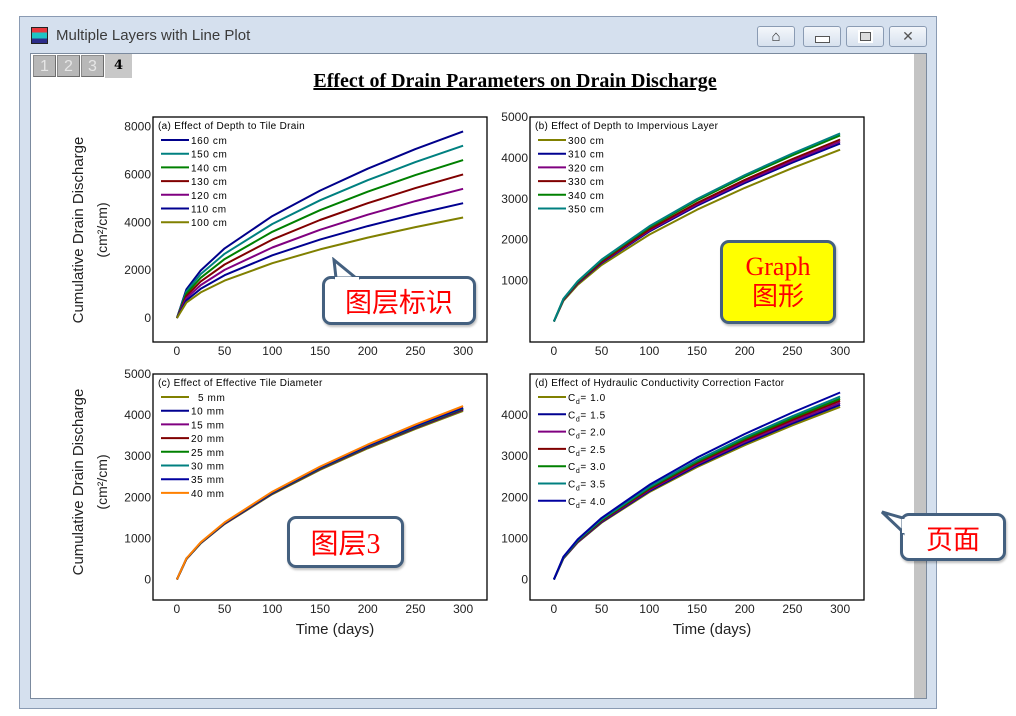  Describe the element at coordinates (586, 210) in the screenshot. I see `legend-label: 350 cm` at that location.